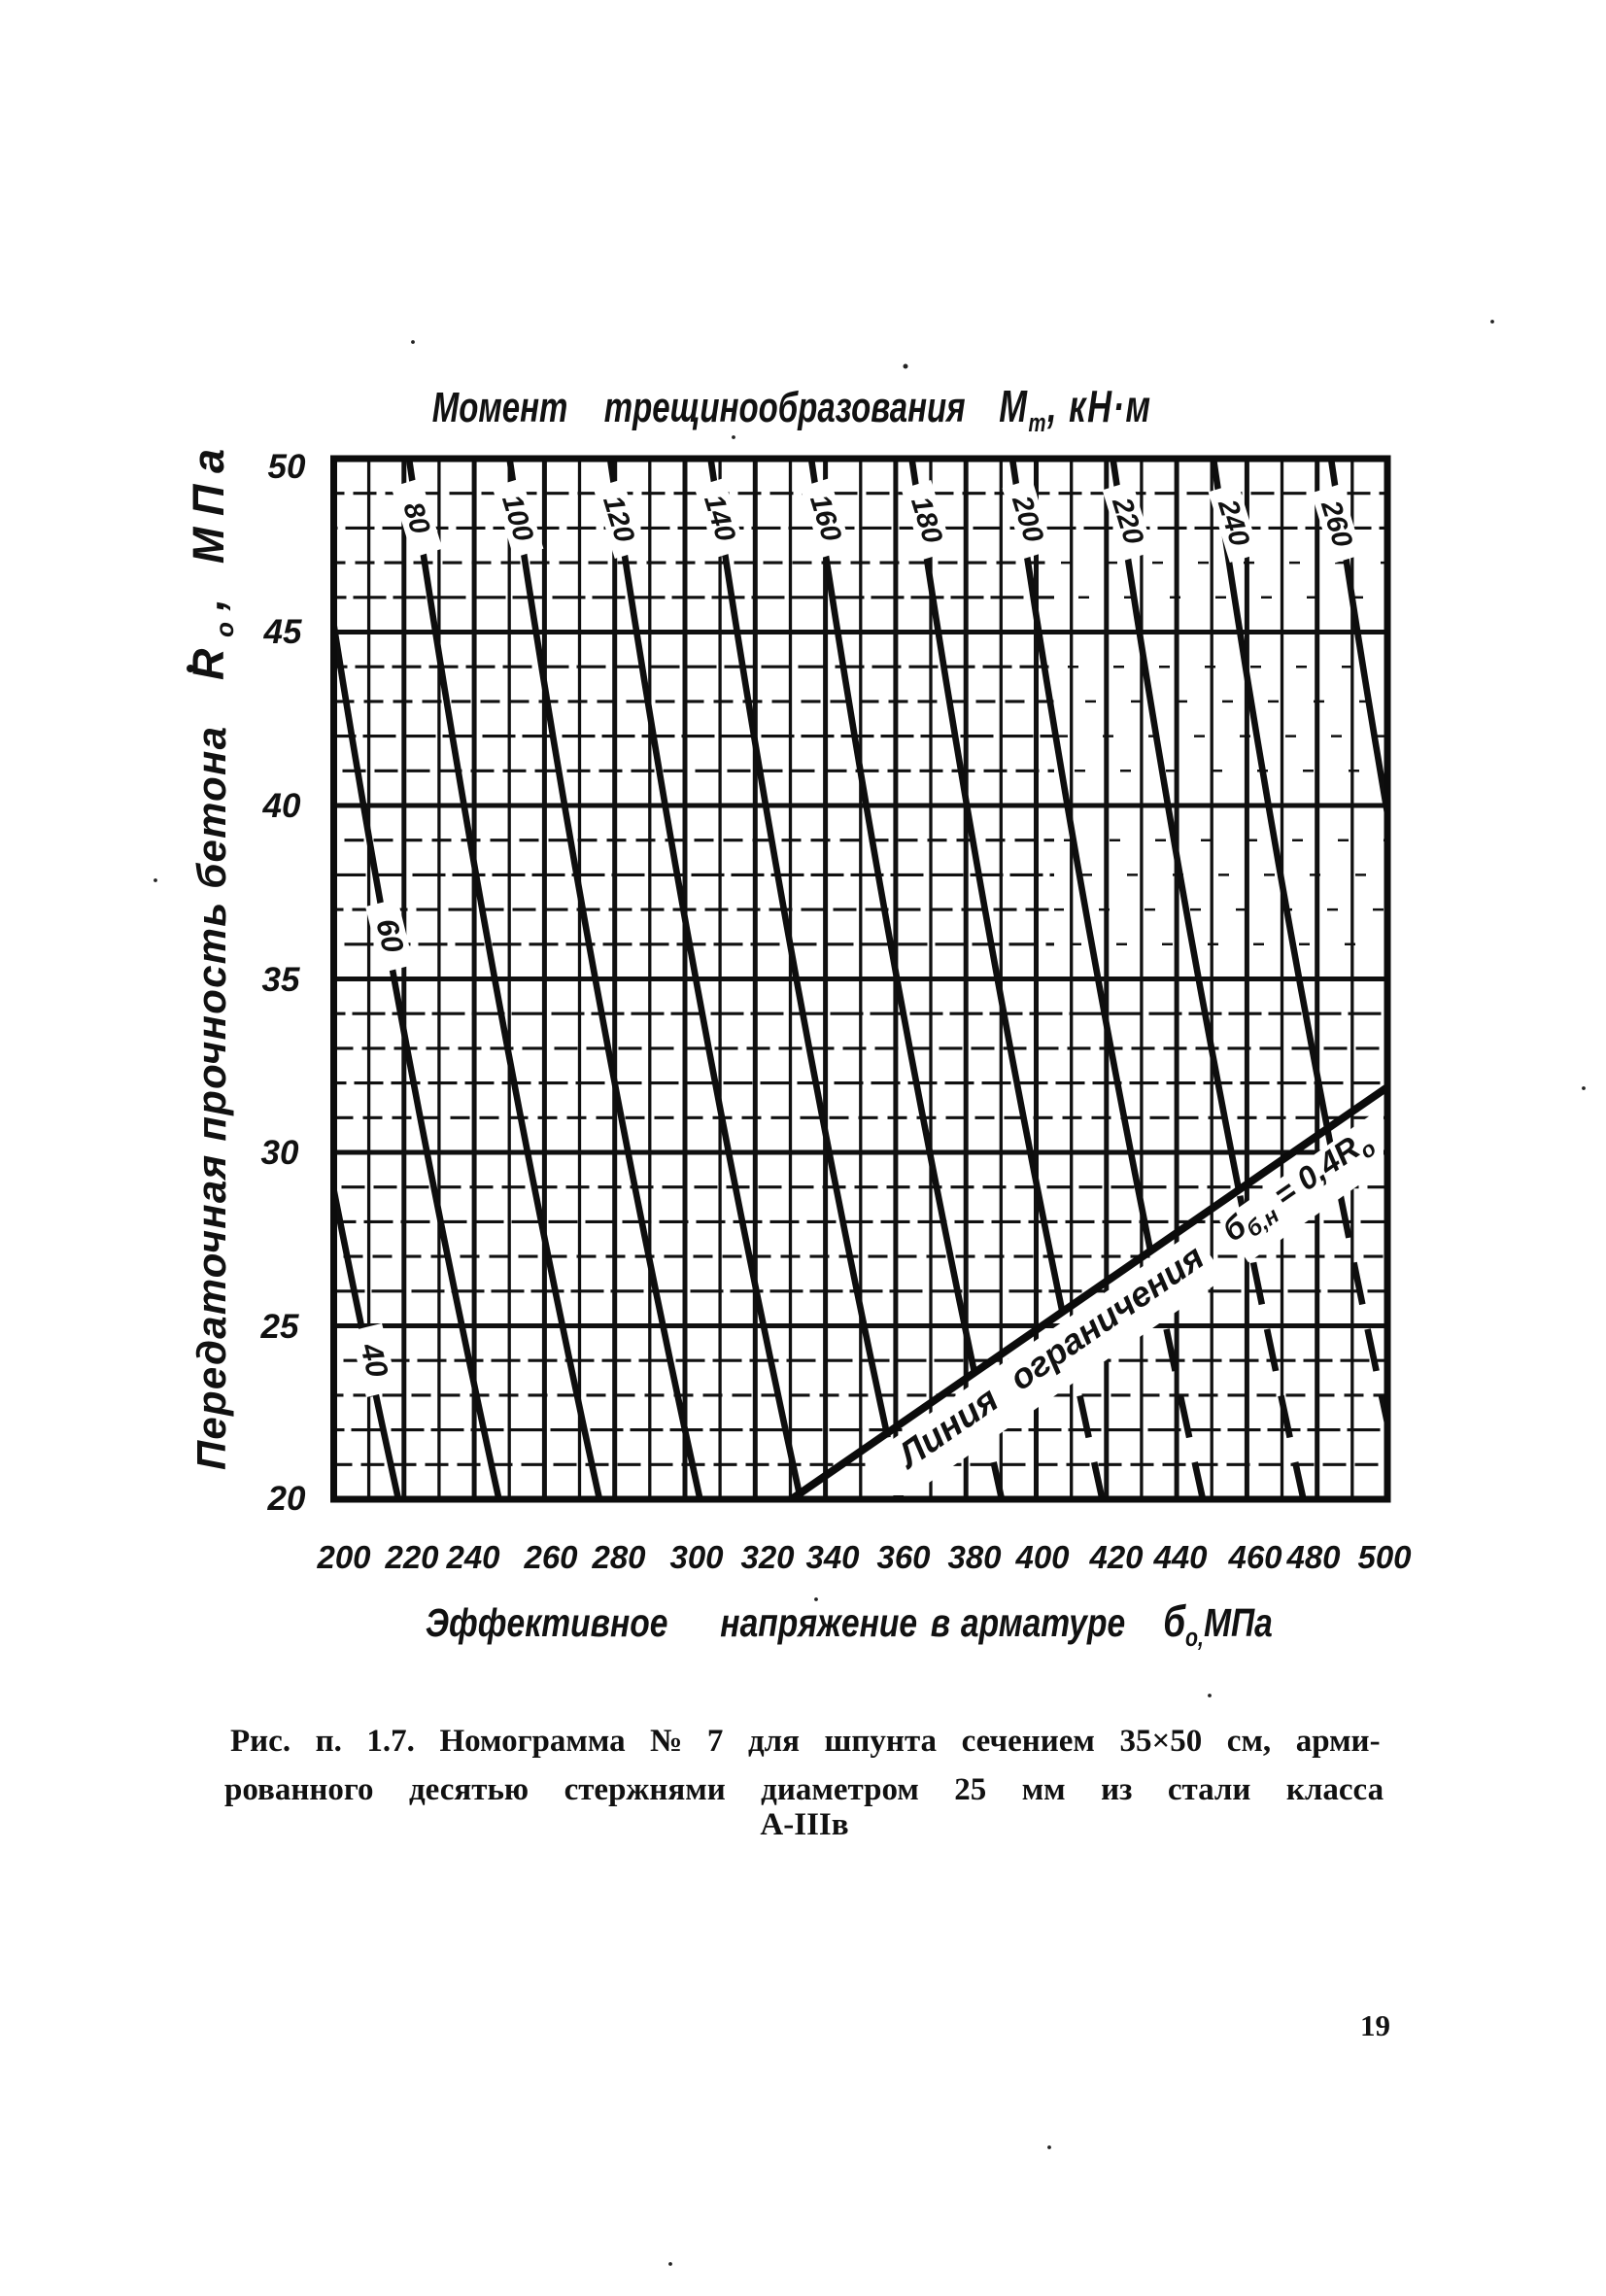  I want to click on svg-text: 460, so click(1254, 1557).